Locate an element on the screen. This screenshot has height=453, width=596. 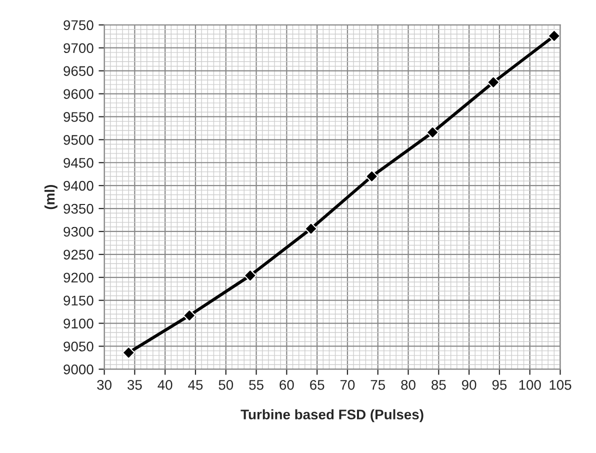
y-tick-label: 9150 is located at coordinates (79, 301).